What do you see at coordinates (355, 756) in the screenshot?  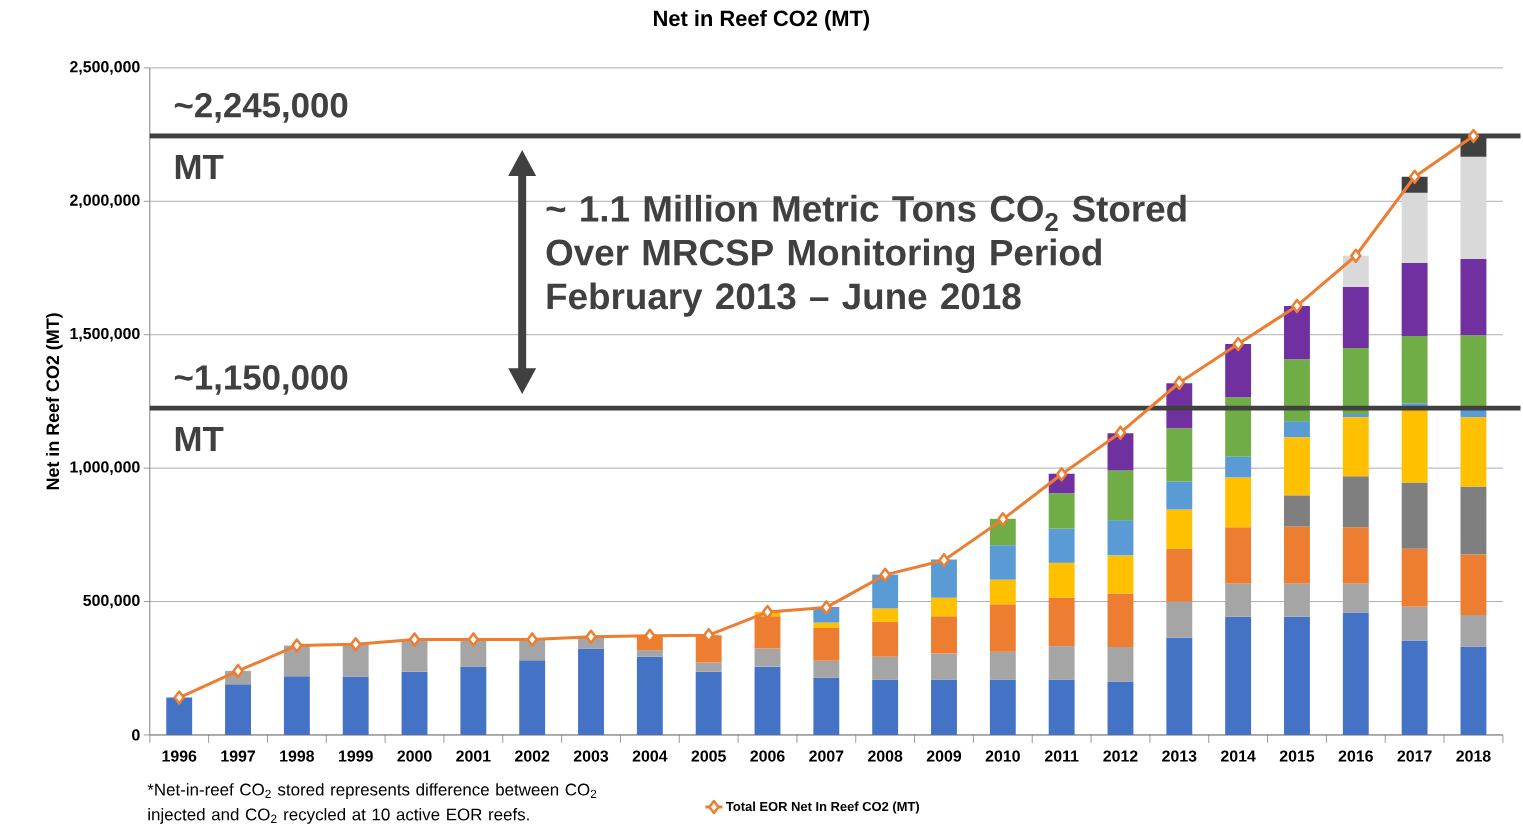 I see `x-tick-label: 1999` at bounding box center [355, 756].